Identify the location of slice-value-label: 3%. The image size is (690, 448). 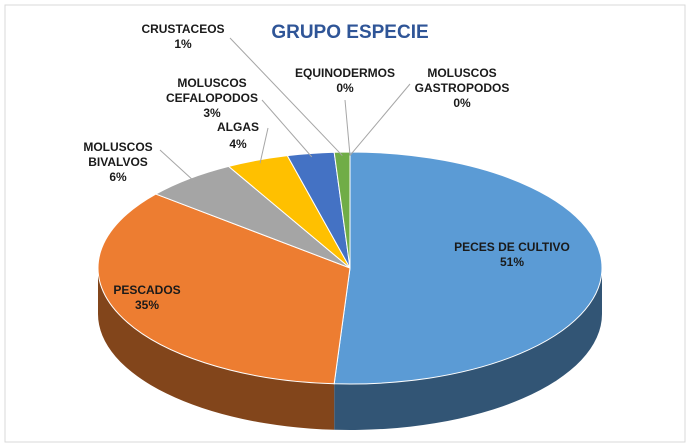
(212, 113).